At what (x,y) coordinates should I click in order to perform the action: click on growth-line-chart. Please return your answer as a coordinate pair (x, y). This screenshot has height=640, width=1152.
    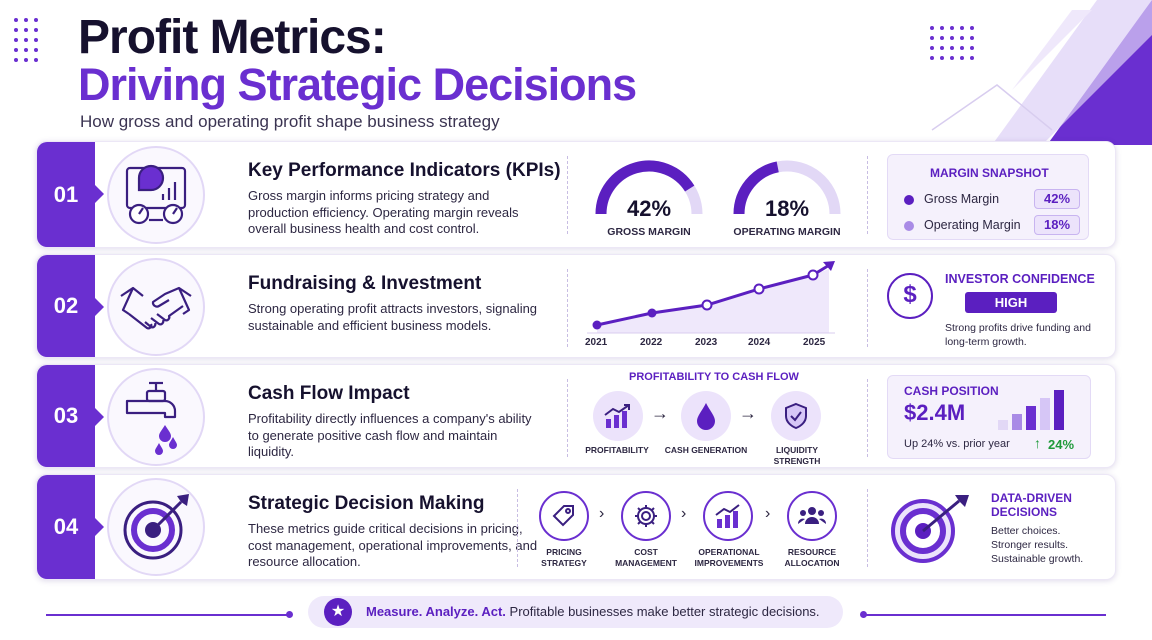
    Looking at the image, I should click on (711, 297).